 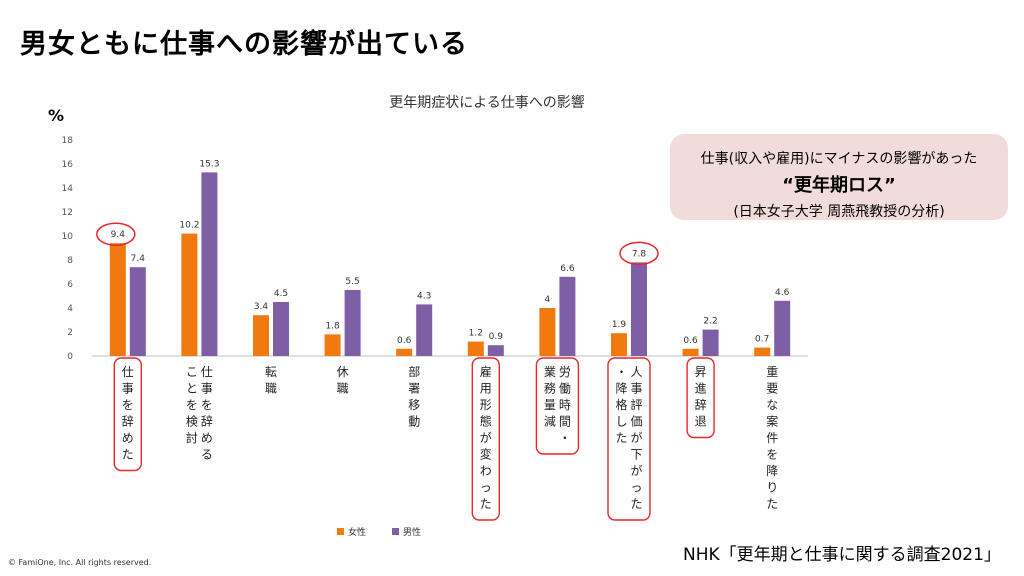 What do you see at coordinates (70, 333) in the screenshot?
I see `y-tick-label: 2` at bounding box center [70, 333].